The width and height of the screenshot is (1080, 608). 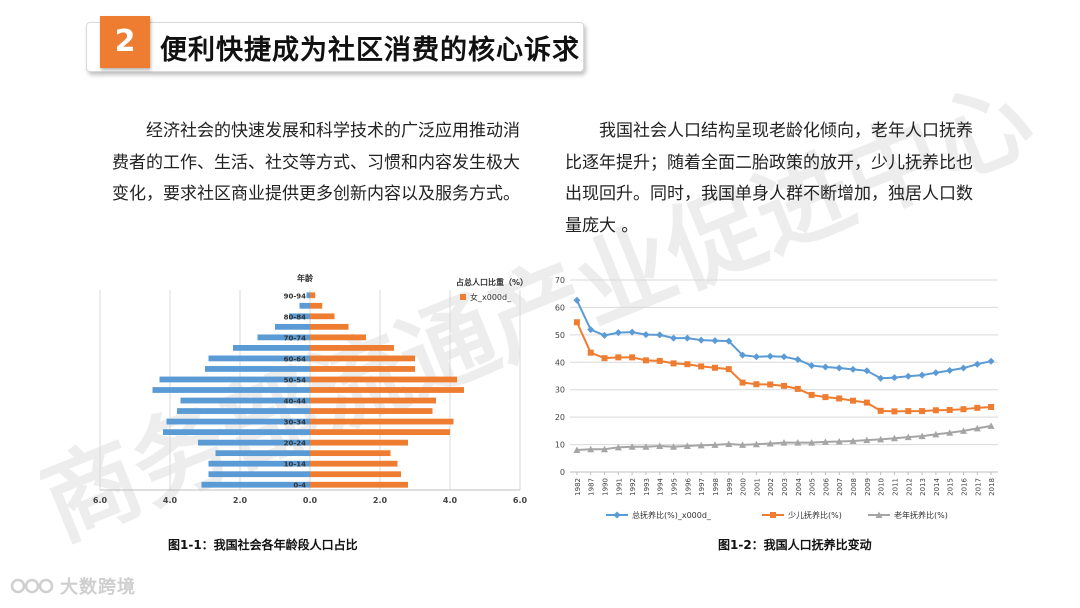 What do you see at coordinates (491, 297) in the screenshot?
I see `pyramid-legend-entry: 女_x000d_` at bounding box center [491, 297].